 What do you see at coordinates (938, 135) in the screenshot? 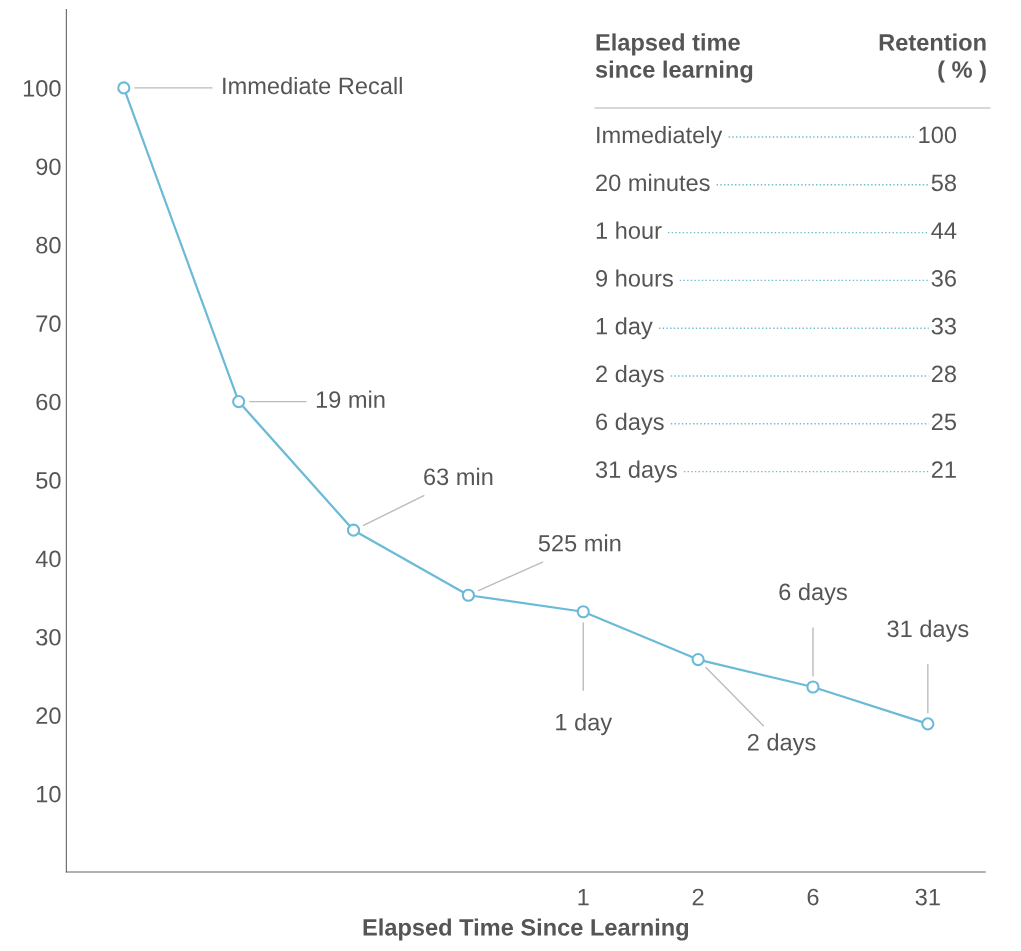
I see `annotation: 100` at bounding box center [938, 135].